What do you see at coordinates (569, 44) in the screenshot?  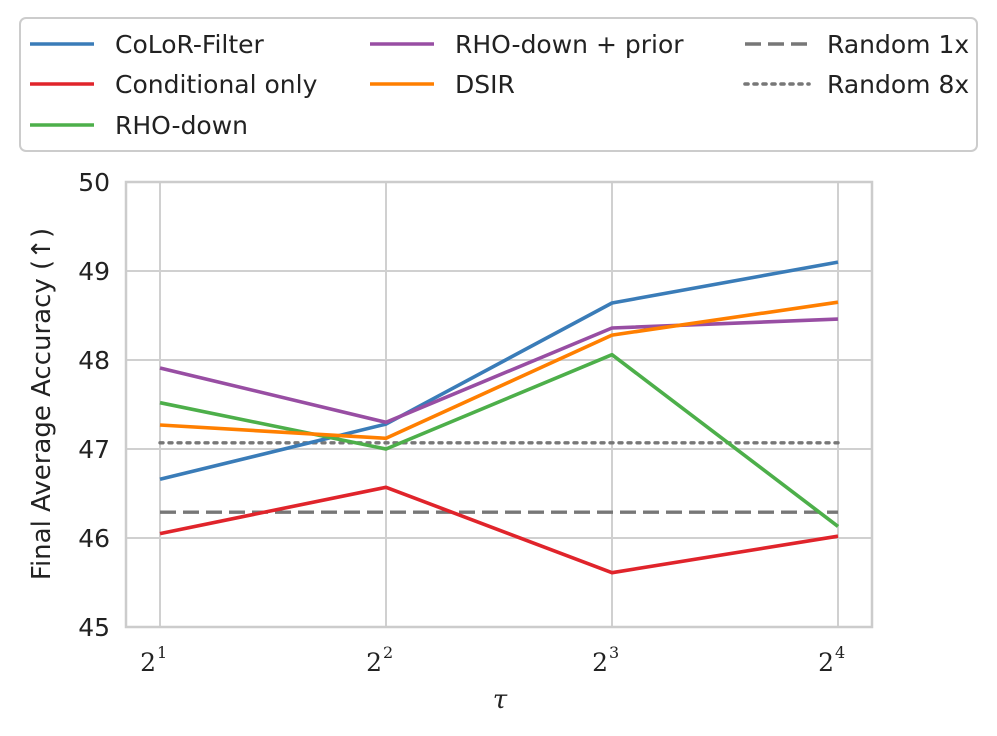 I see `legend-label: RHO-down + prior` at bounding box center [569, 44].